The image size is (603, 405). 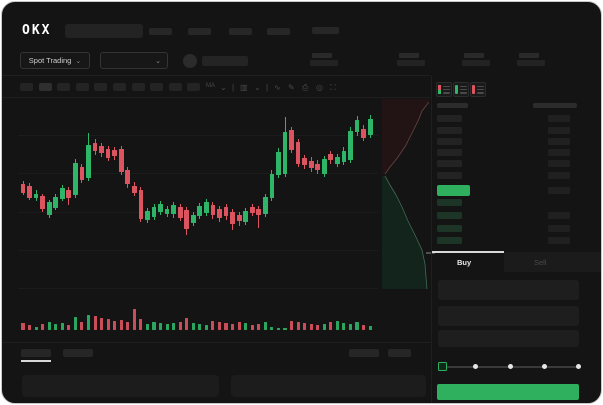 What do you see at coordinates (555, 105) in the screenshot?
I see `orderbook-amount-header-placeholder` at bounding box center [555, 105].